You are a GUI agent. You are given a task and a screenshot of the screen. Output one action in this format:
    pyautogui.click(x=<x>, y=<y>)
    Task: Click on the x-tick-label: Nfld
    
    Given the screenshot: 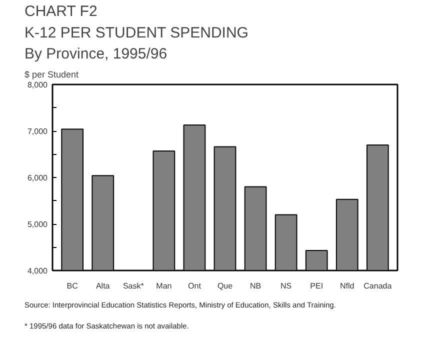 What is the action you would take?
    pyautogui.click(x=347, y=286)
    